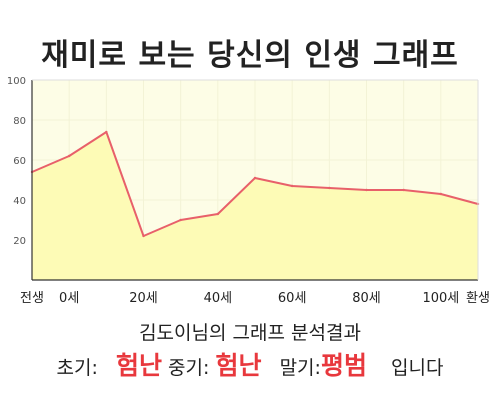 The width and height of the screenshot is (500, 400). I want to click on result-suffix: 입니다, so click(417, 368).